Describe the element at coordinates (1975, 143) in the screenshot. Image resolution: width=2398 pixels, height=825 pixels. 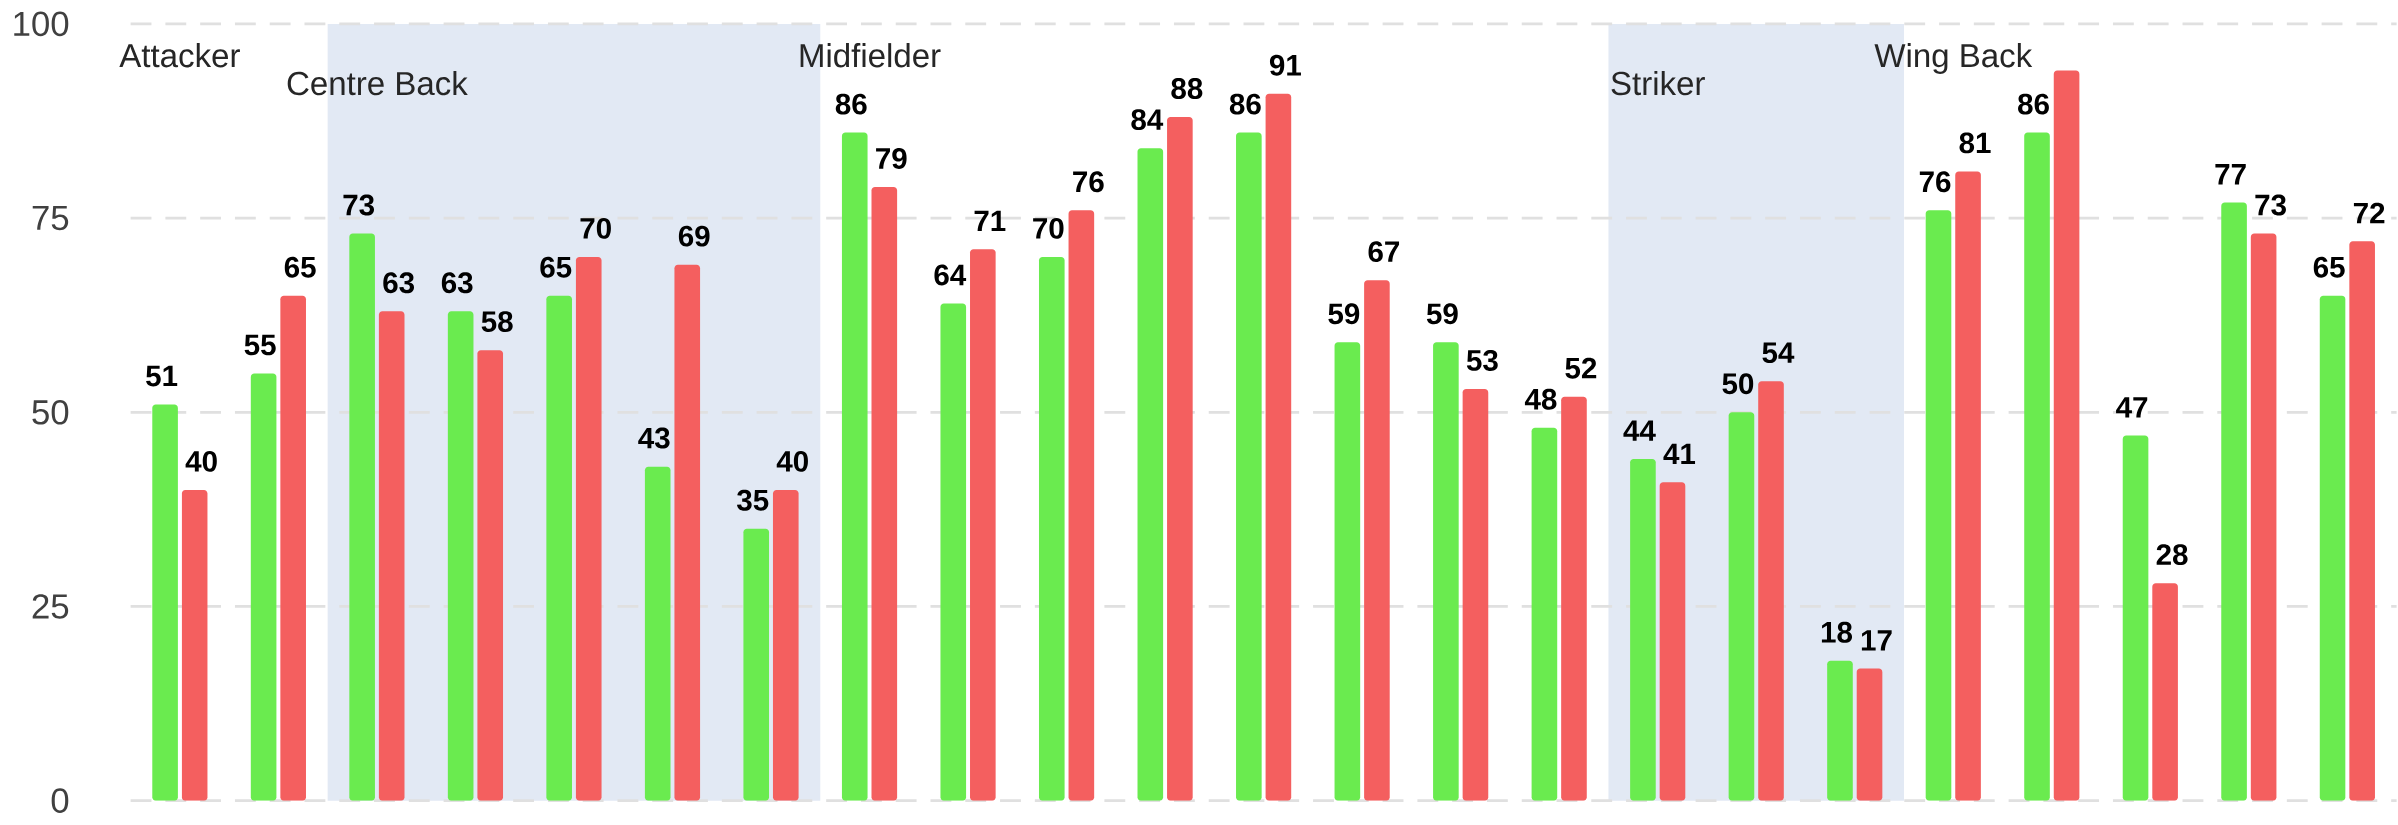
I see `data-label: 81` at that location.